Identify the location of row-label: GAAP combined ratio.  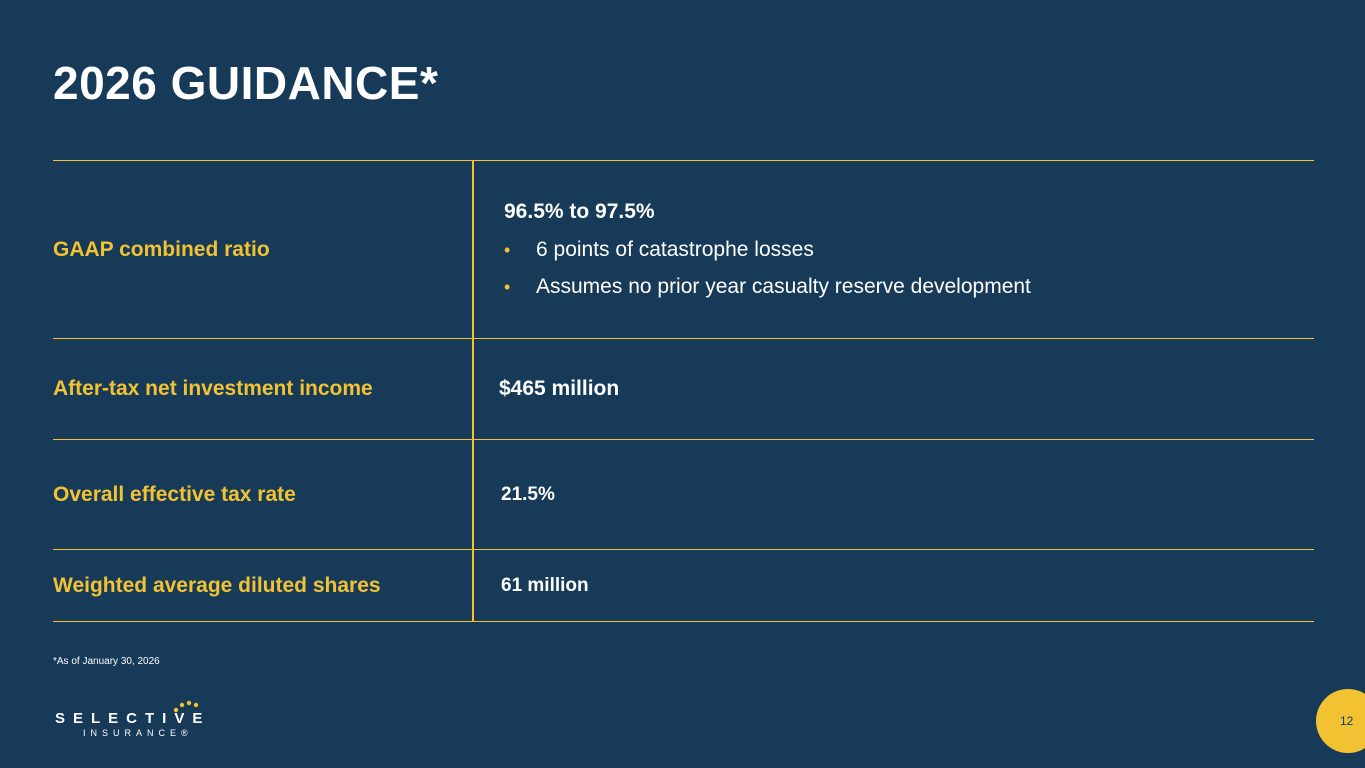
(161, 249).